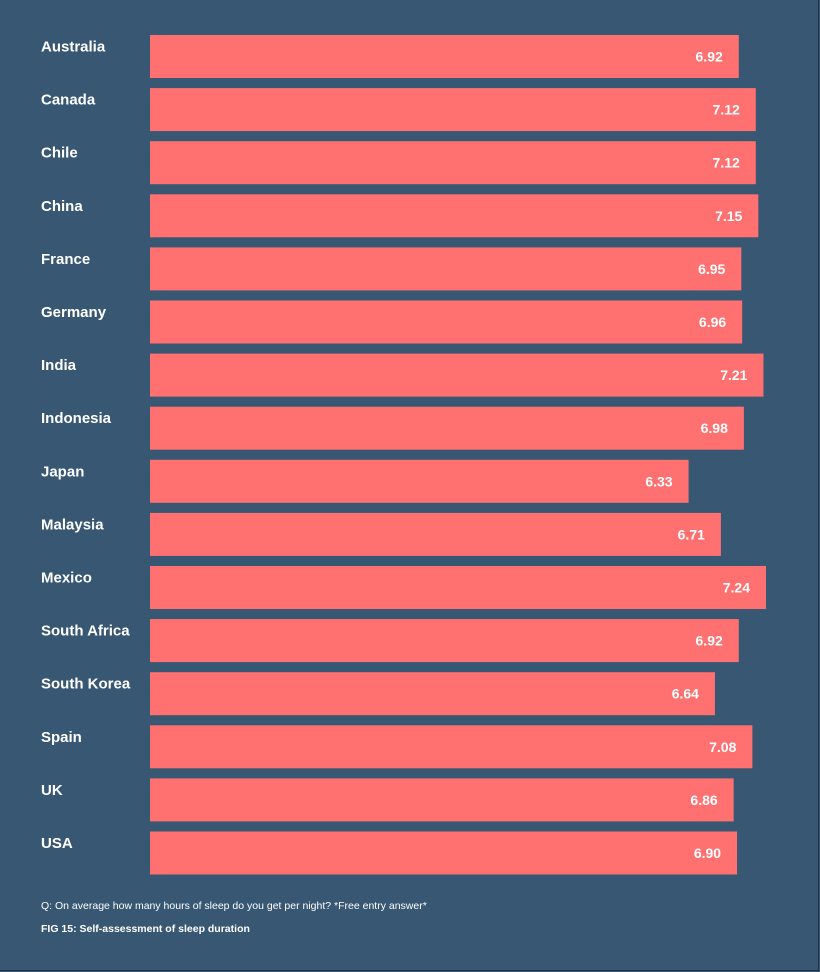 Image resolution: width=820 pixels, height=972 pixels. Describe the element at coordinates (59, 365) in the screenshot. I see `category-label-india: India` at that location.